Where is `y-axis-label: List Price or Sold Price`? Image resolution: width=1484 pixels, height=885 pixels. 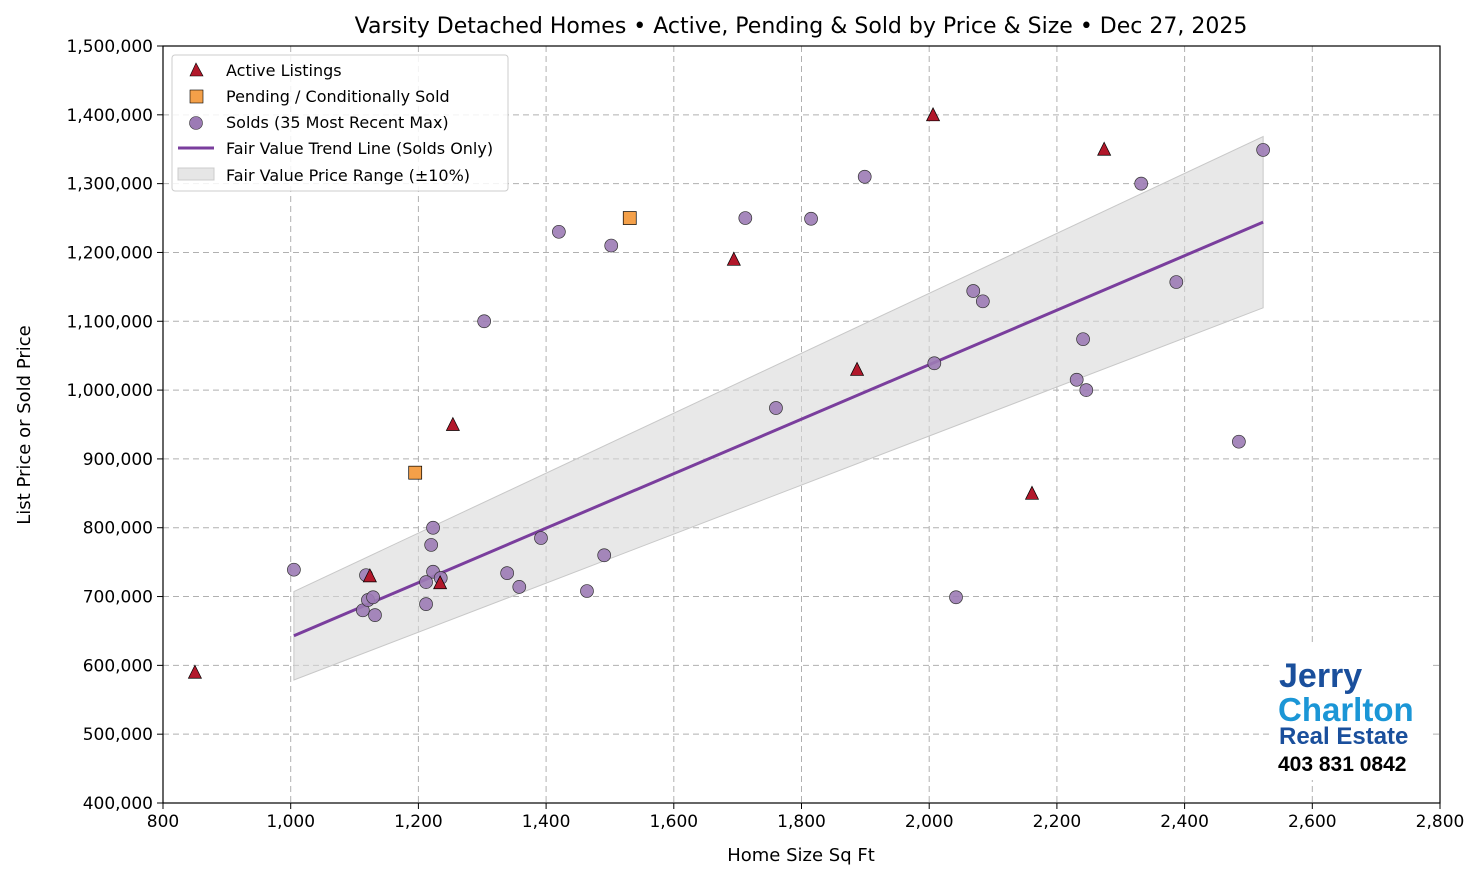
y-axis-label: List Price or Sold Price is located at coordinates (24, 424).